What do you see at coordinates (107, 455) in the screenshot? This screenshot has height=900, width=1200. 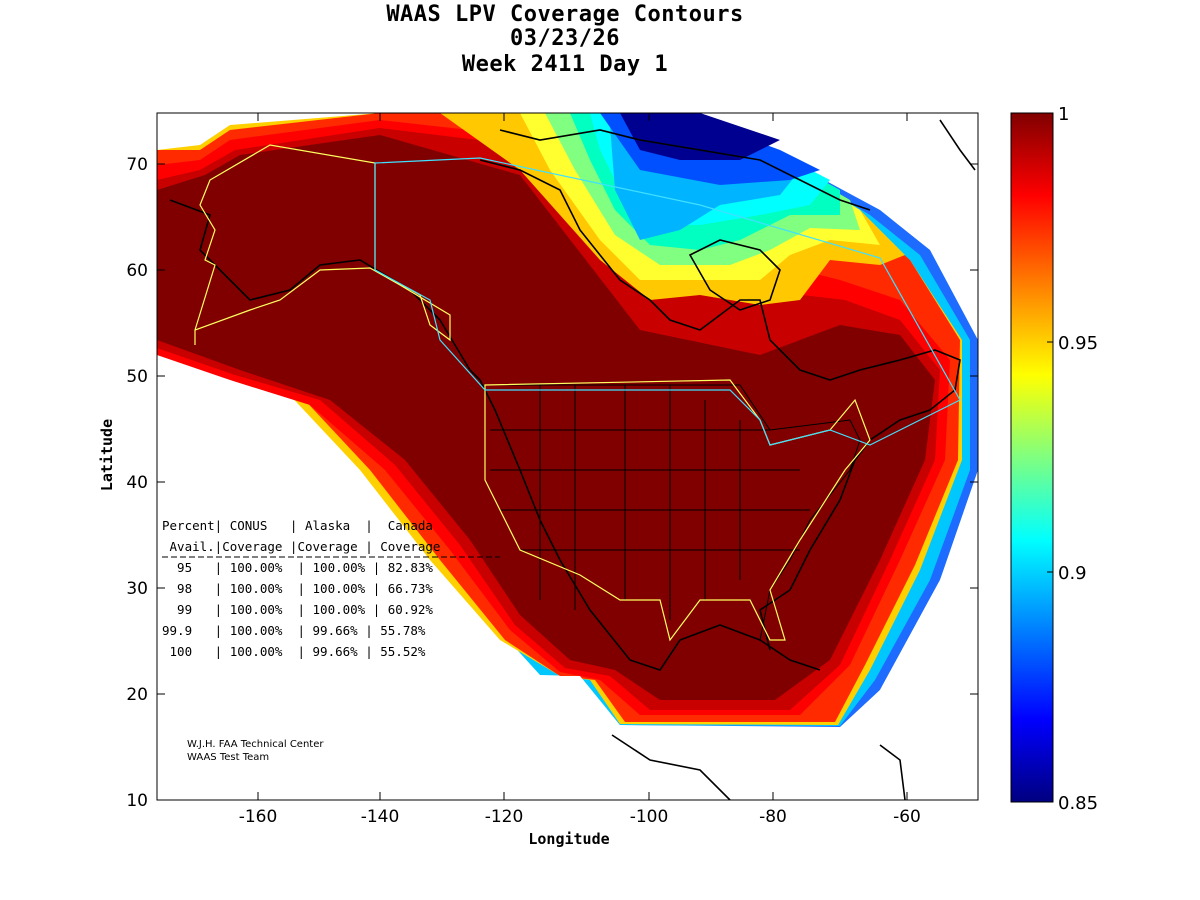 I see `y-axis-title: Latitude` at bounding box center [107, 455].